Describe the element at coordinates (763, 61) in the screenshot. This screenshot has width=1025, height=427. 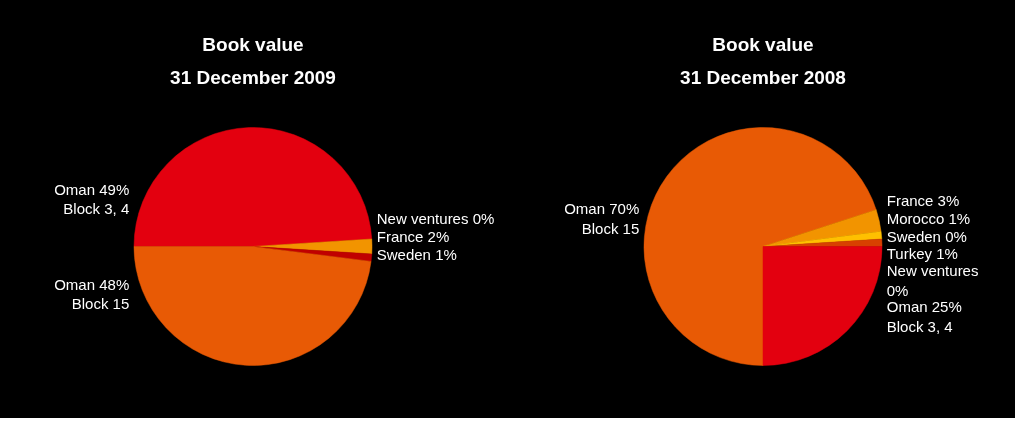
I see `chart-title: Book value 31 December 2008` at that location.